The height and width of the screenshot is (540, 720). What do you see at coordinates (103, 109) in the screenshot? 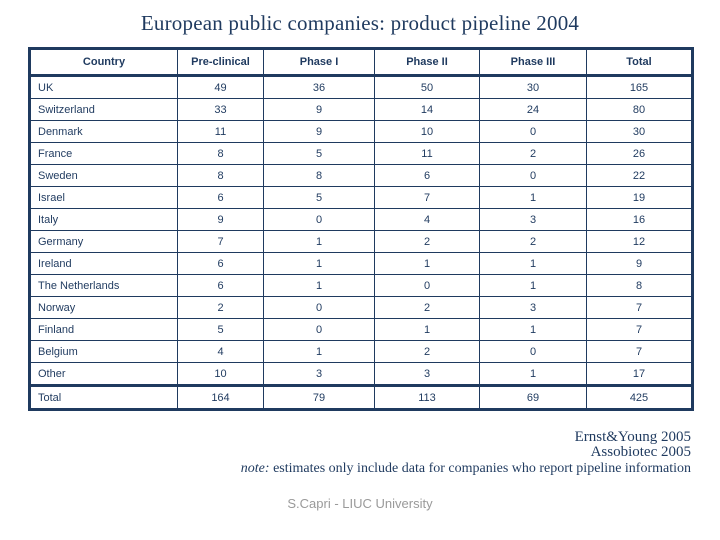
I see `country-cell: Switzerland` at bounding box center [103, 109].